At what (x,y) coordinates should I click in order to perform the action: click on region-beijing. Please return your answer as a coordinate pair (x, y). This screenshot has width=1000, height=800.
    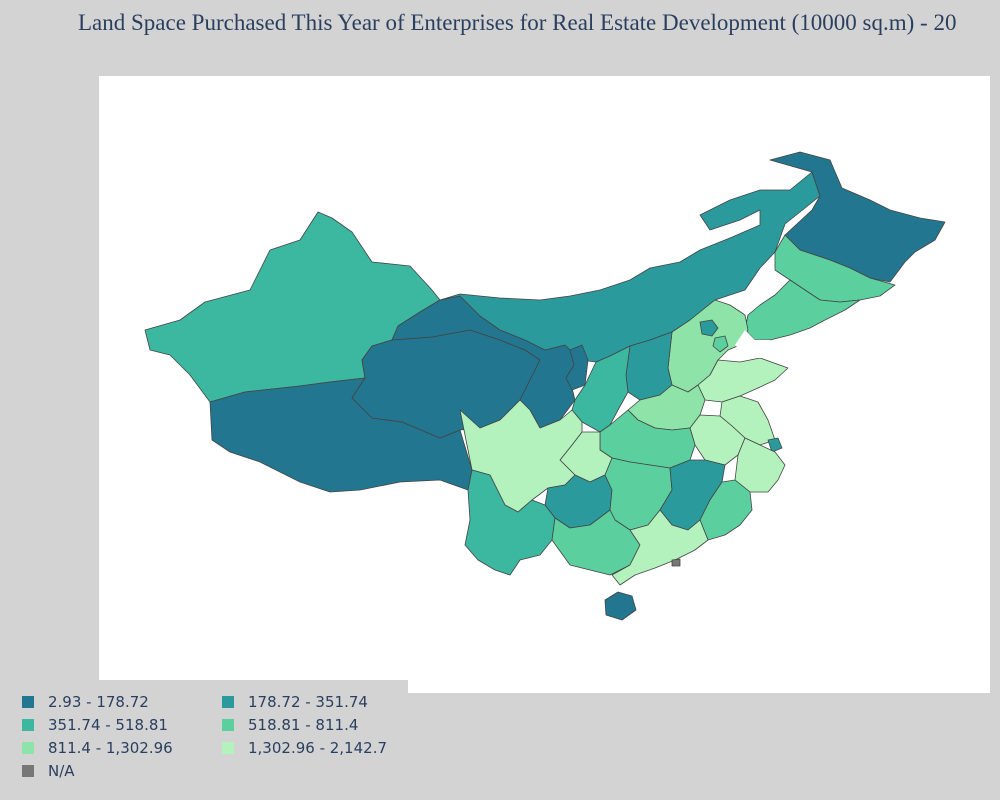
    Looking at the image, I should click on (709, 328).